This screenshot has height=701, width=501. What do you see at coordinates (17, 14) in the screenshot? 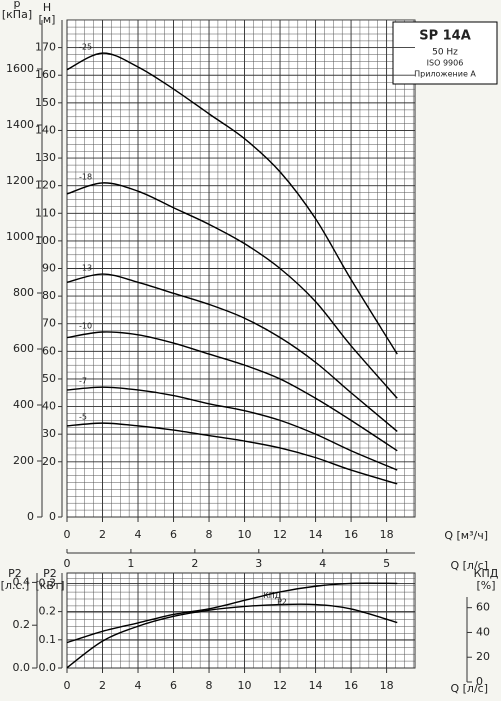
I see `axis-unit: [кПа]` at bounding box center [17, 14].